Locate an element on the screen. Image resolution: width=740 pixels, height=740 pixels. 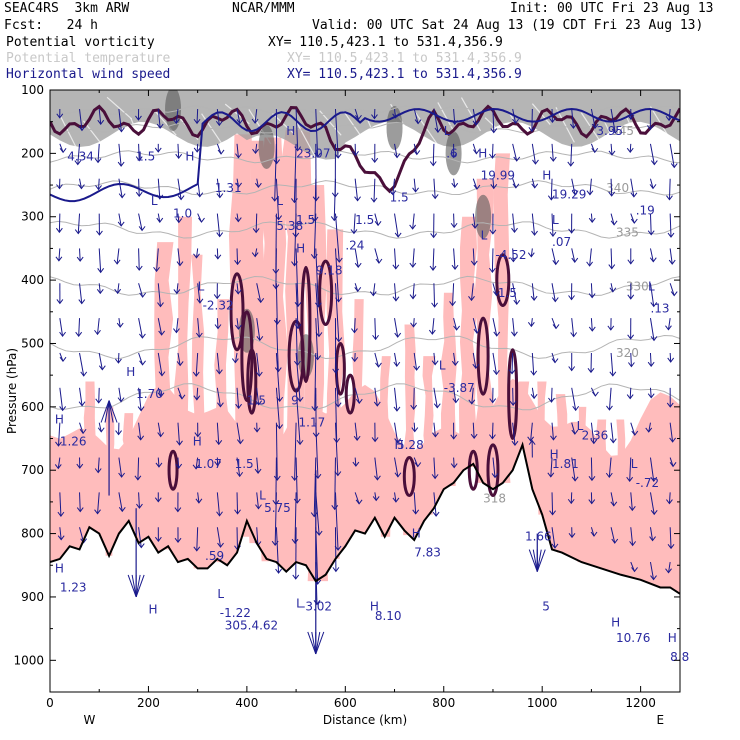
extremum-label-62: L is located at coordinates (220, 594).